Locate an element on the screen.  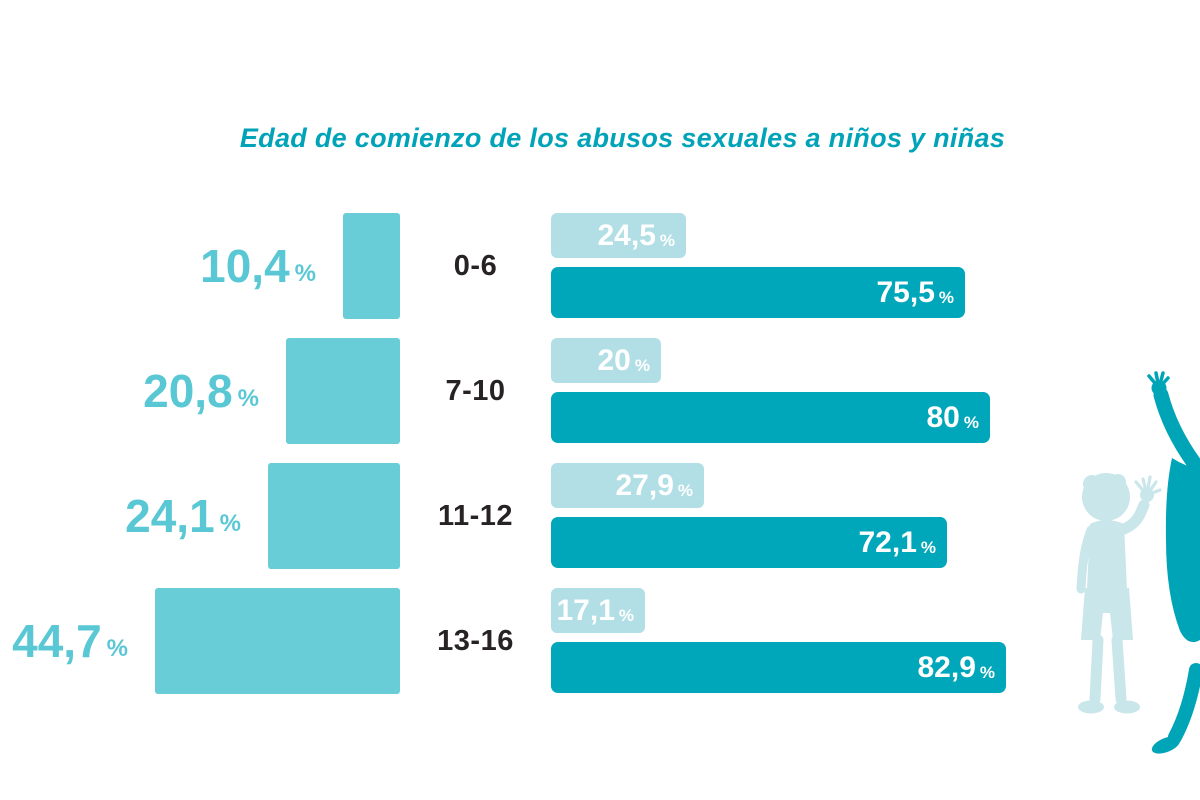
group-percentage-value: 20,8 is located at coordinates (188, 391).